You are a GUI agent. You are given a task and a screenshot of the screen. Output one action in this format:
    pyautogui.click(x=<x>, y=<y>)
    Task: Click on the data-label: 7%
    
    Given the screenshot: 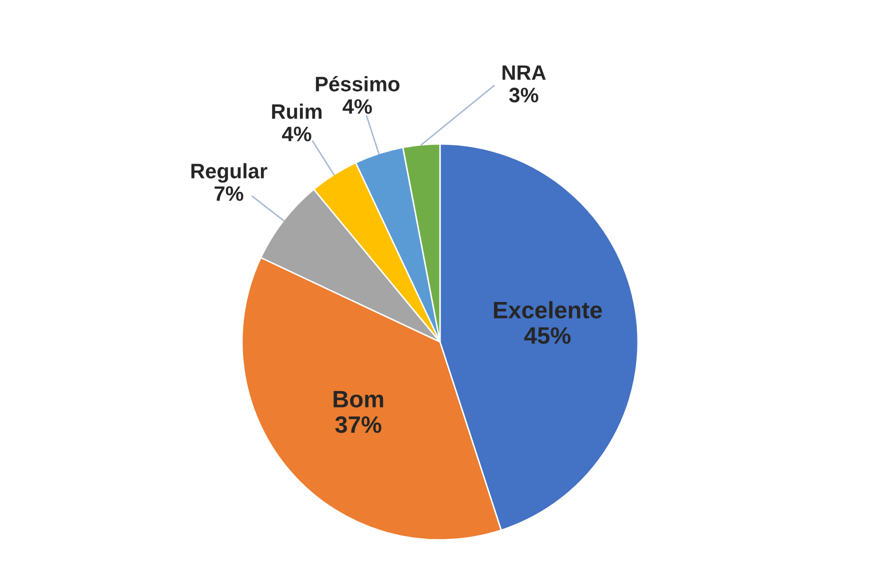 What is the action you would take?
    pyautogui.click(x=229, y=193)
    